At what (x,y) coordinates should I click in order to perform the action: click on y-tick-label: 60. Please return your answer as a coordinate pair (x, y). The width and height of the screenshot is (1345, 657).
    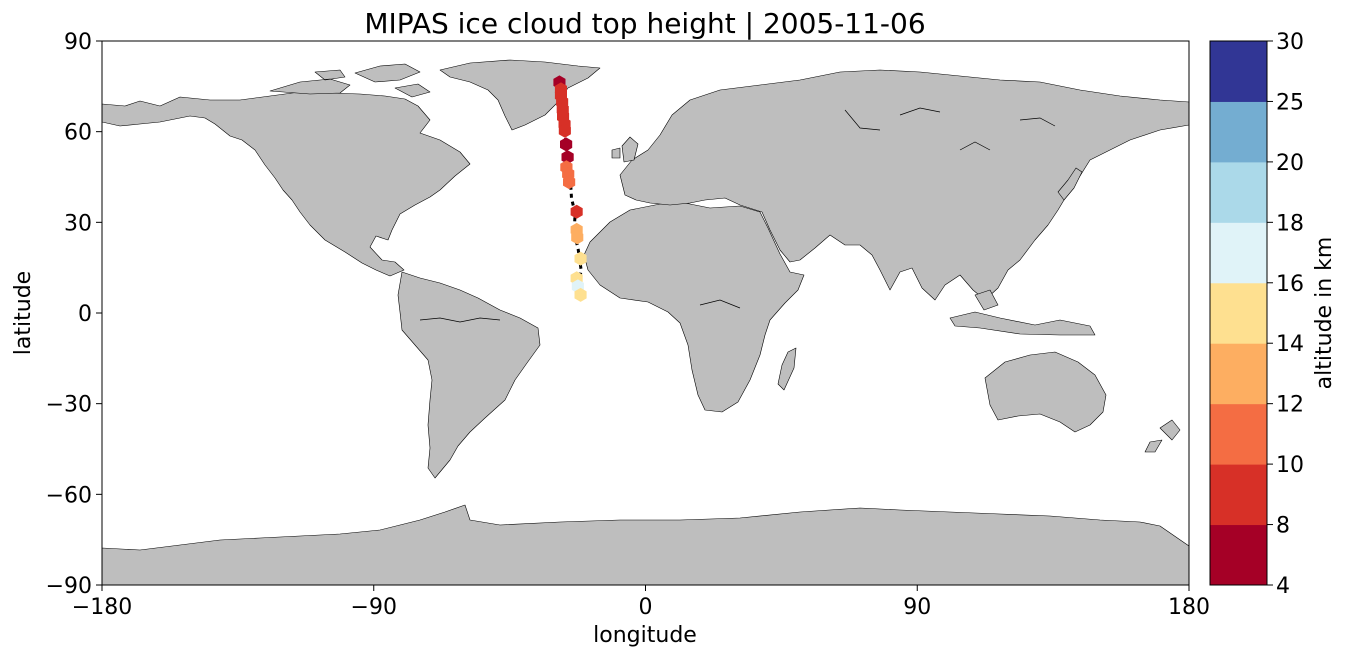
    Looking at the image, I should click on (78, 133).